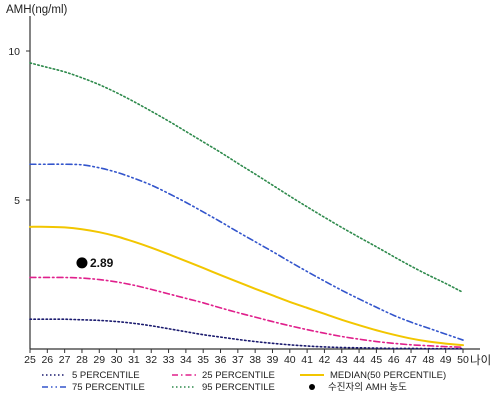  Describe the element at coordinates (388, 375) in the screenshot. I see `legend-label: MEDIAN(50 PERCENTILE)` at that location.